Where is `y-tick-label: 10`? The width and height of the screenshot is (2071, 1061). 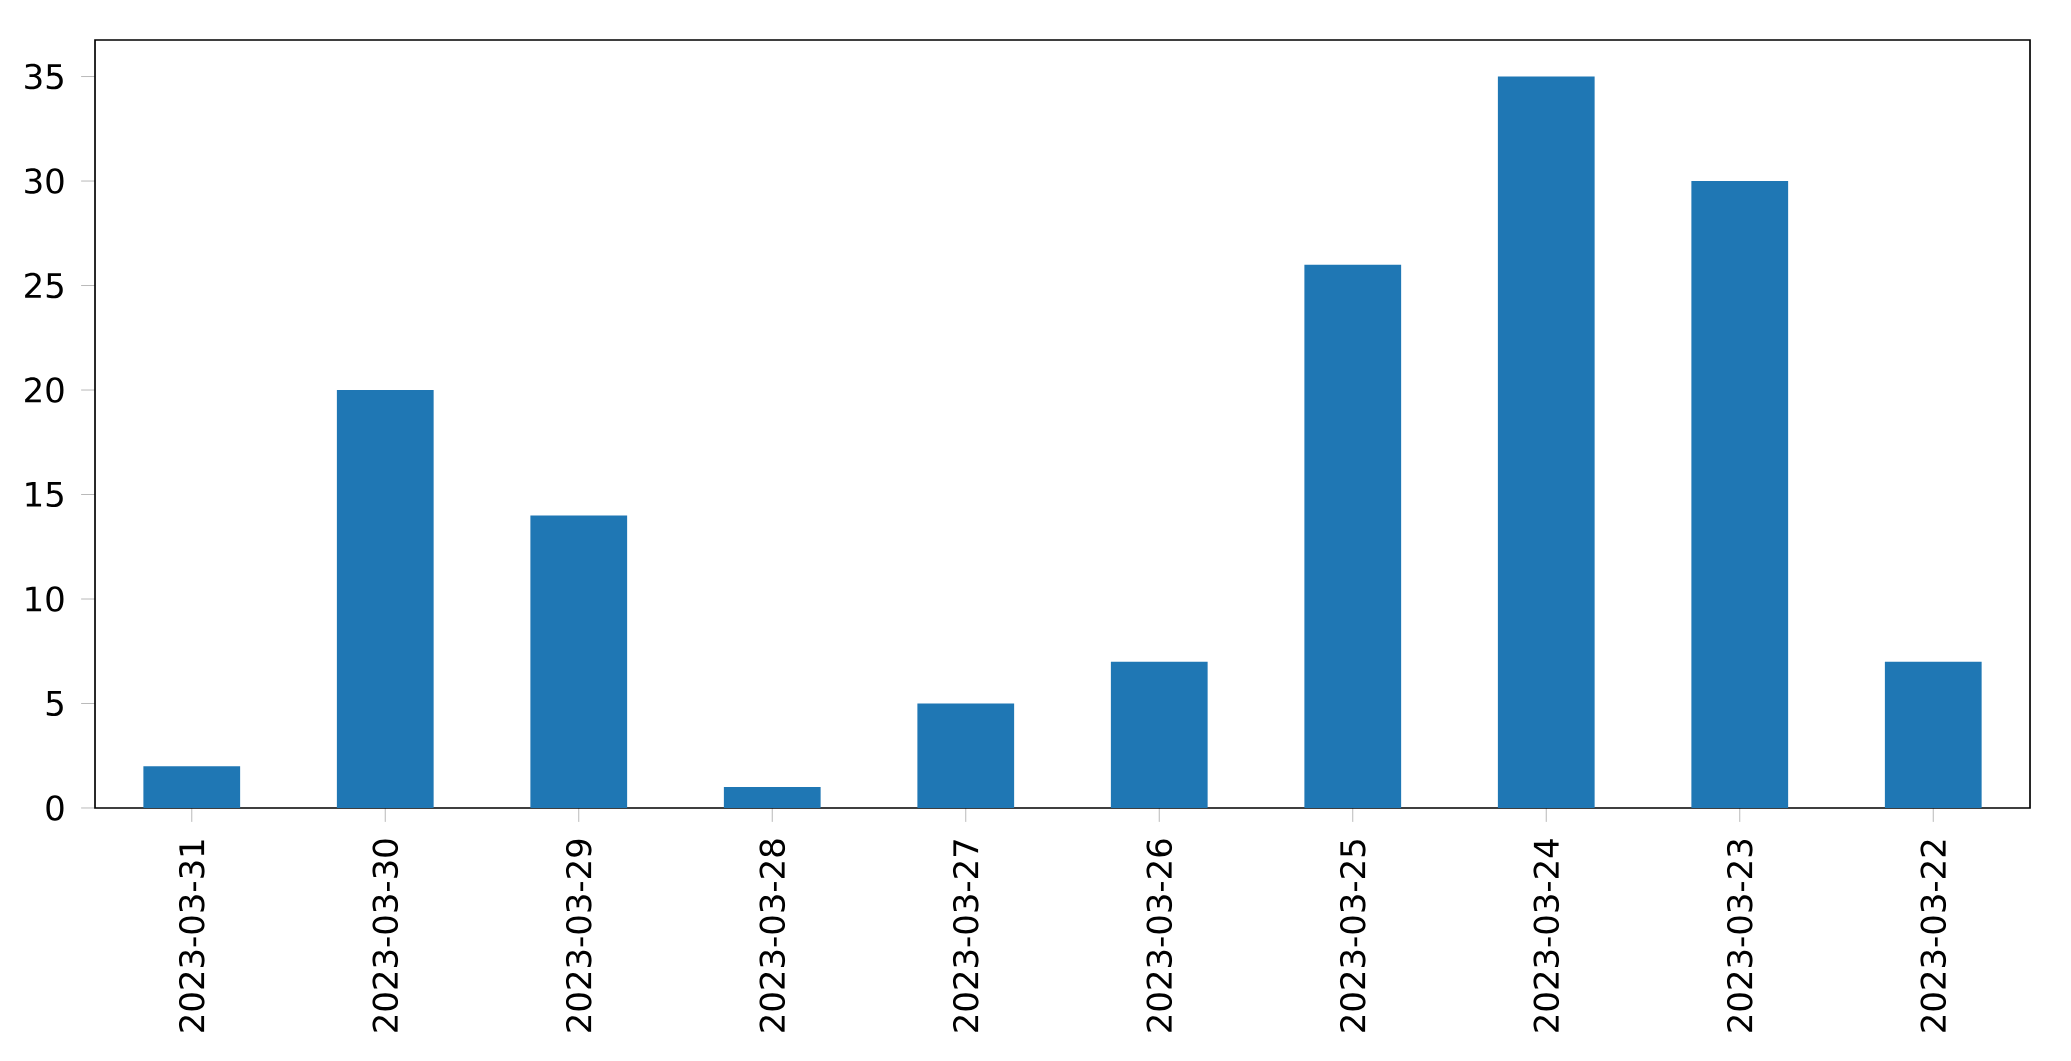 y-tick-label: 10 is located at coordinates (45, 599).